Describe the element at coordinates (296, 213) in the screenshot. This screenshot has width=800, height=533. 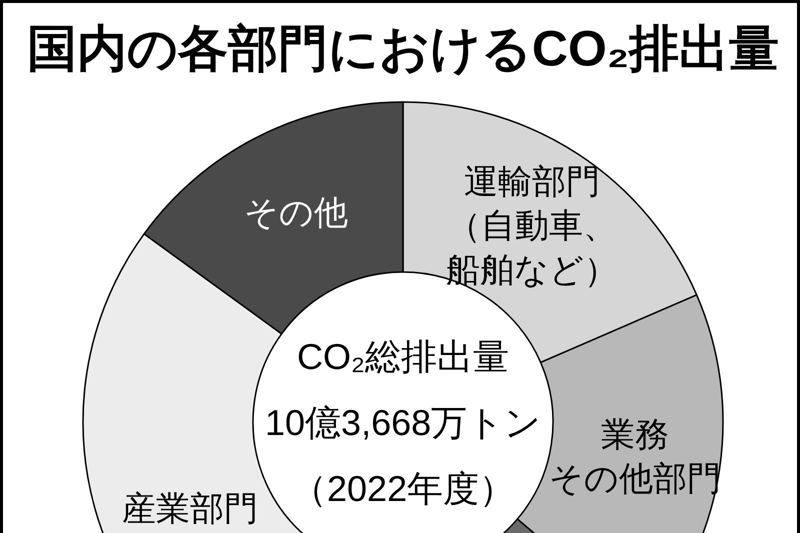
I see `slice-label: その他` at that location.